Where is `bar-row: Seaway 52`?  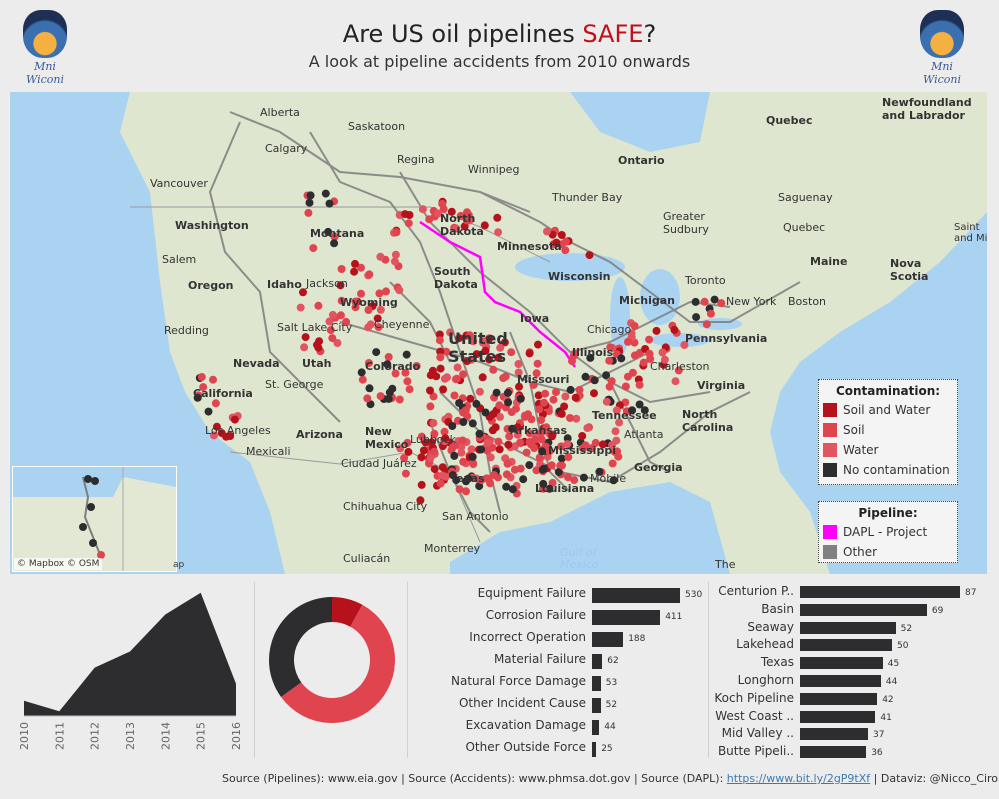
bar-row: Seaway 52 is located at coordinates (852, 629).